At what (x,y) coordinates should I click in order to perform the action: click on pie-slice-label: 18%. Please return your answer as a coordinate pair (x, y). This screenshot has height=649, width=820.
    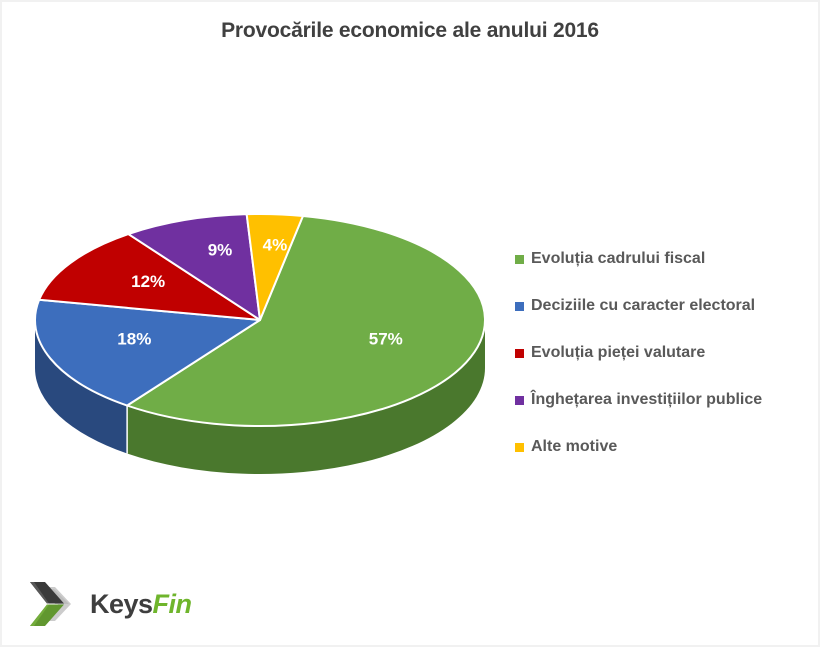
    Looking at the image, I should click on (134, 338).